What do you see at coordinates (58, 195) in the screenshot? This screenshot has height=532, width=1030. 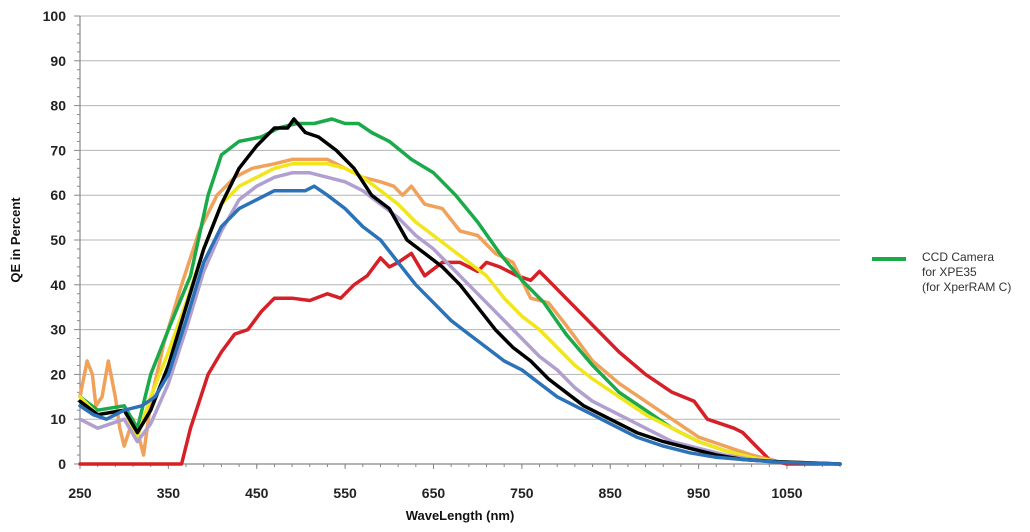 I see `y-tick-label: 60` at bounding box center [58, 195].